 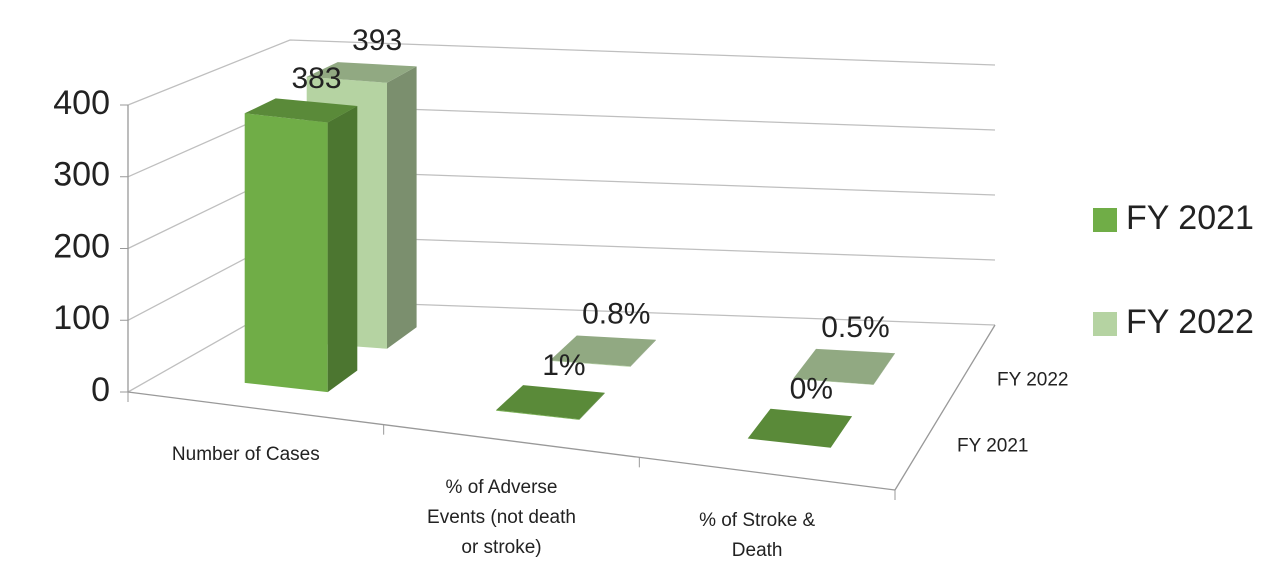 I want to click on y-tick-label: 300, so click(x=81, y=175).